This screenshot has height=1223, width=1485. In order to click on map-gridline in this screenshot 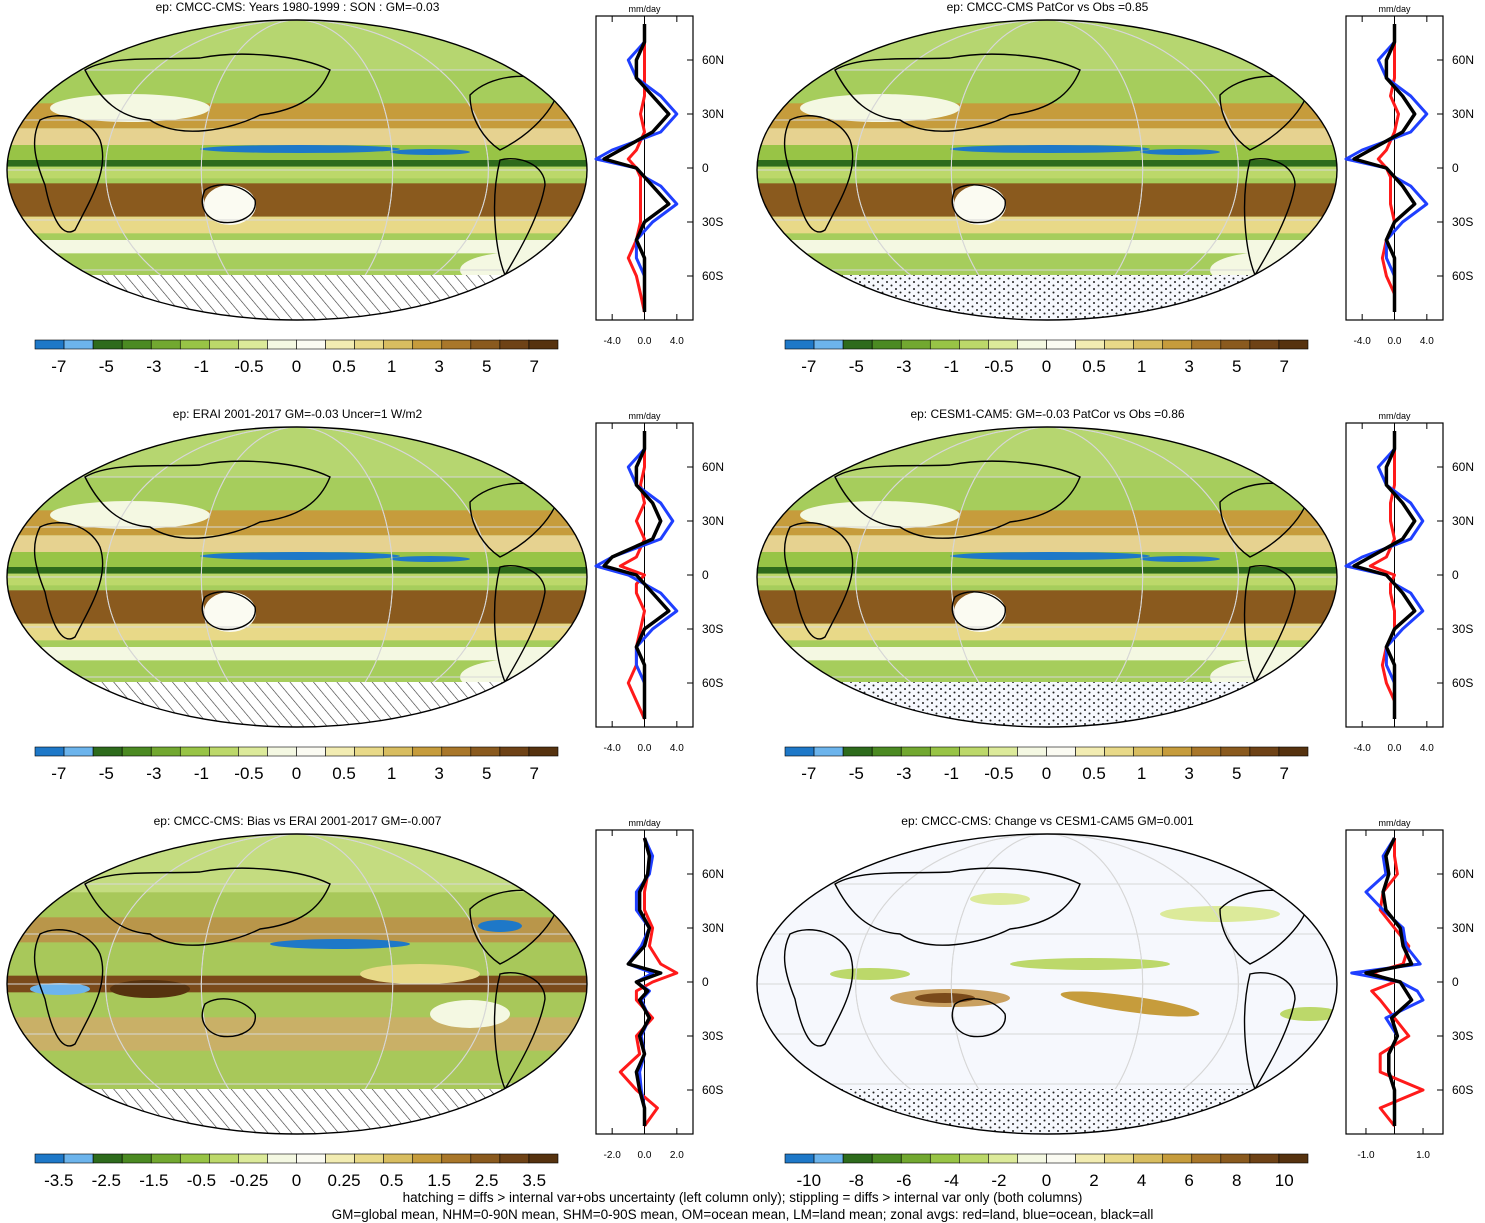, I will do `click(297, 577)`.